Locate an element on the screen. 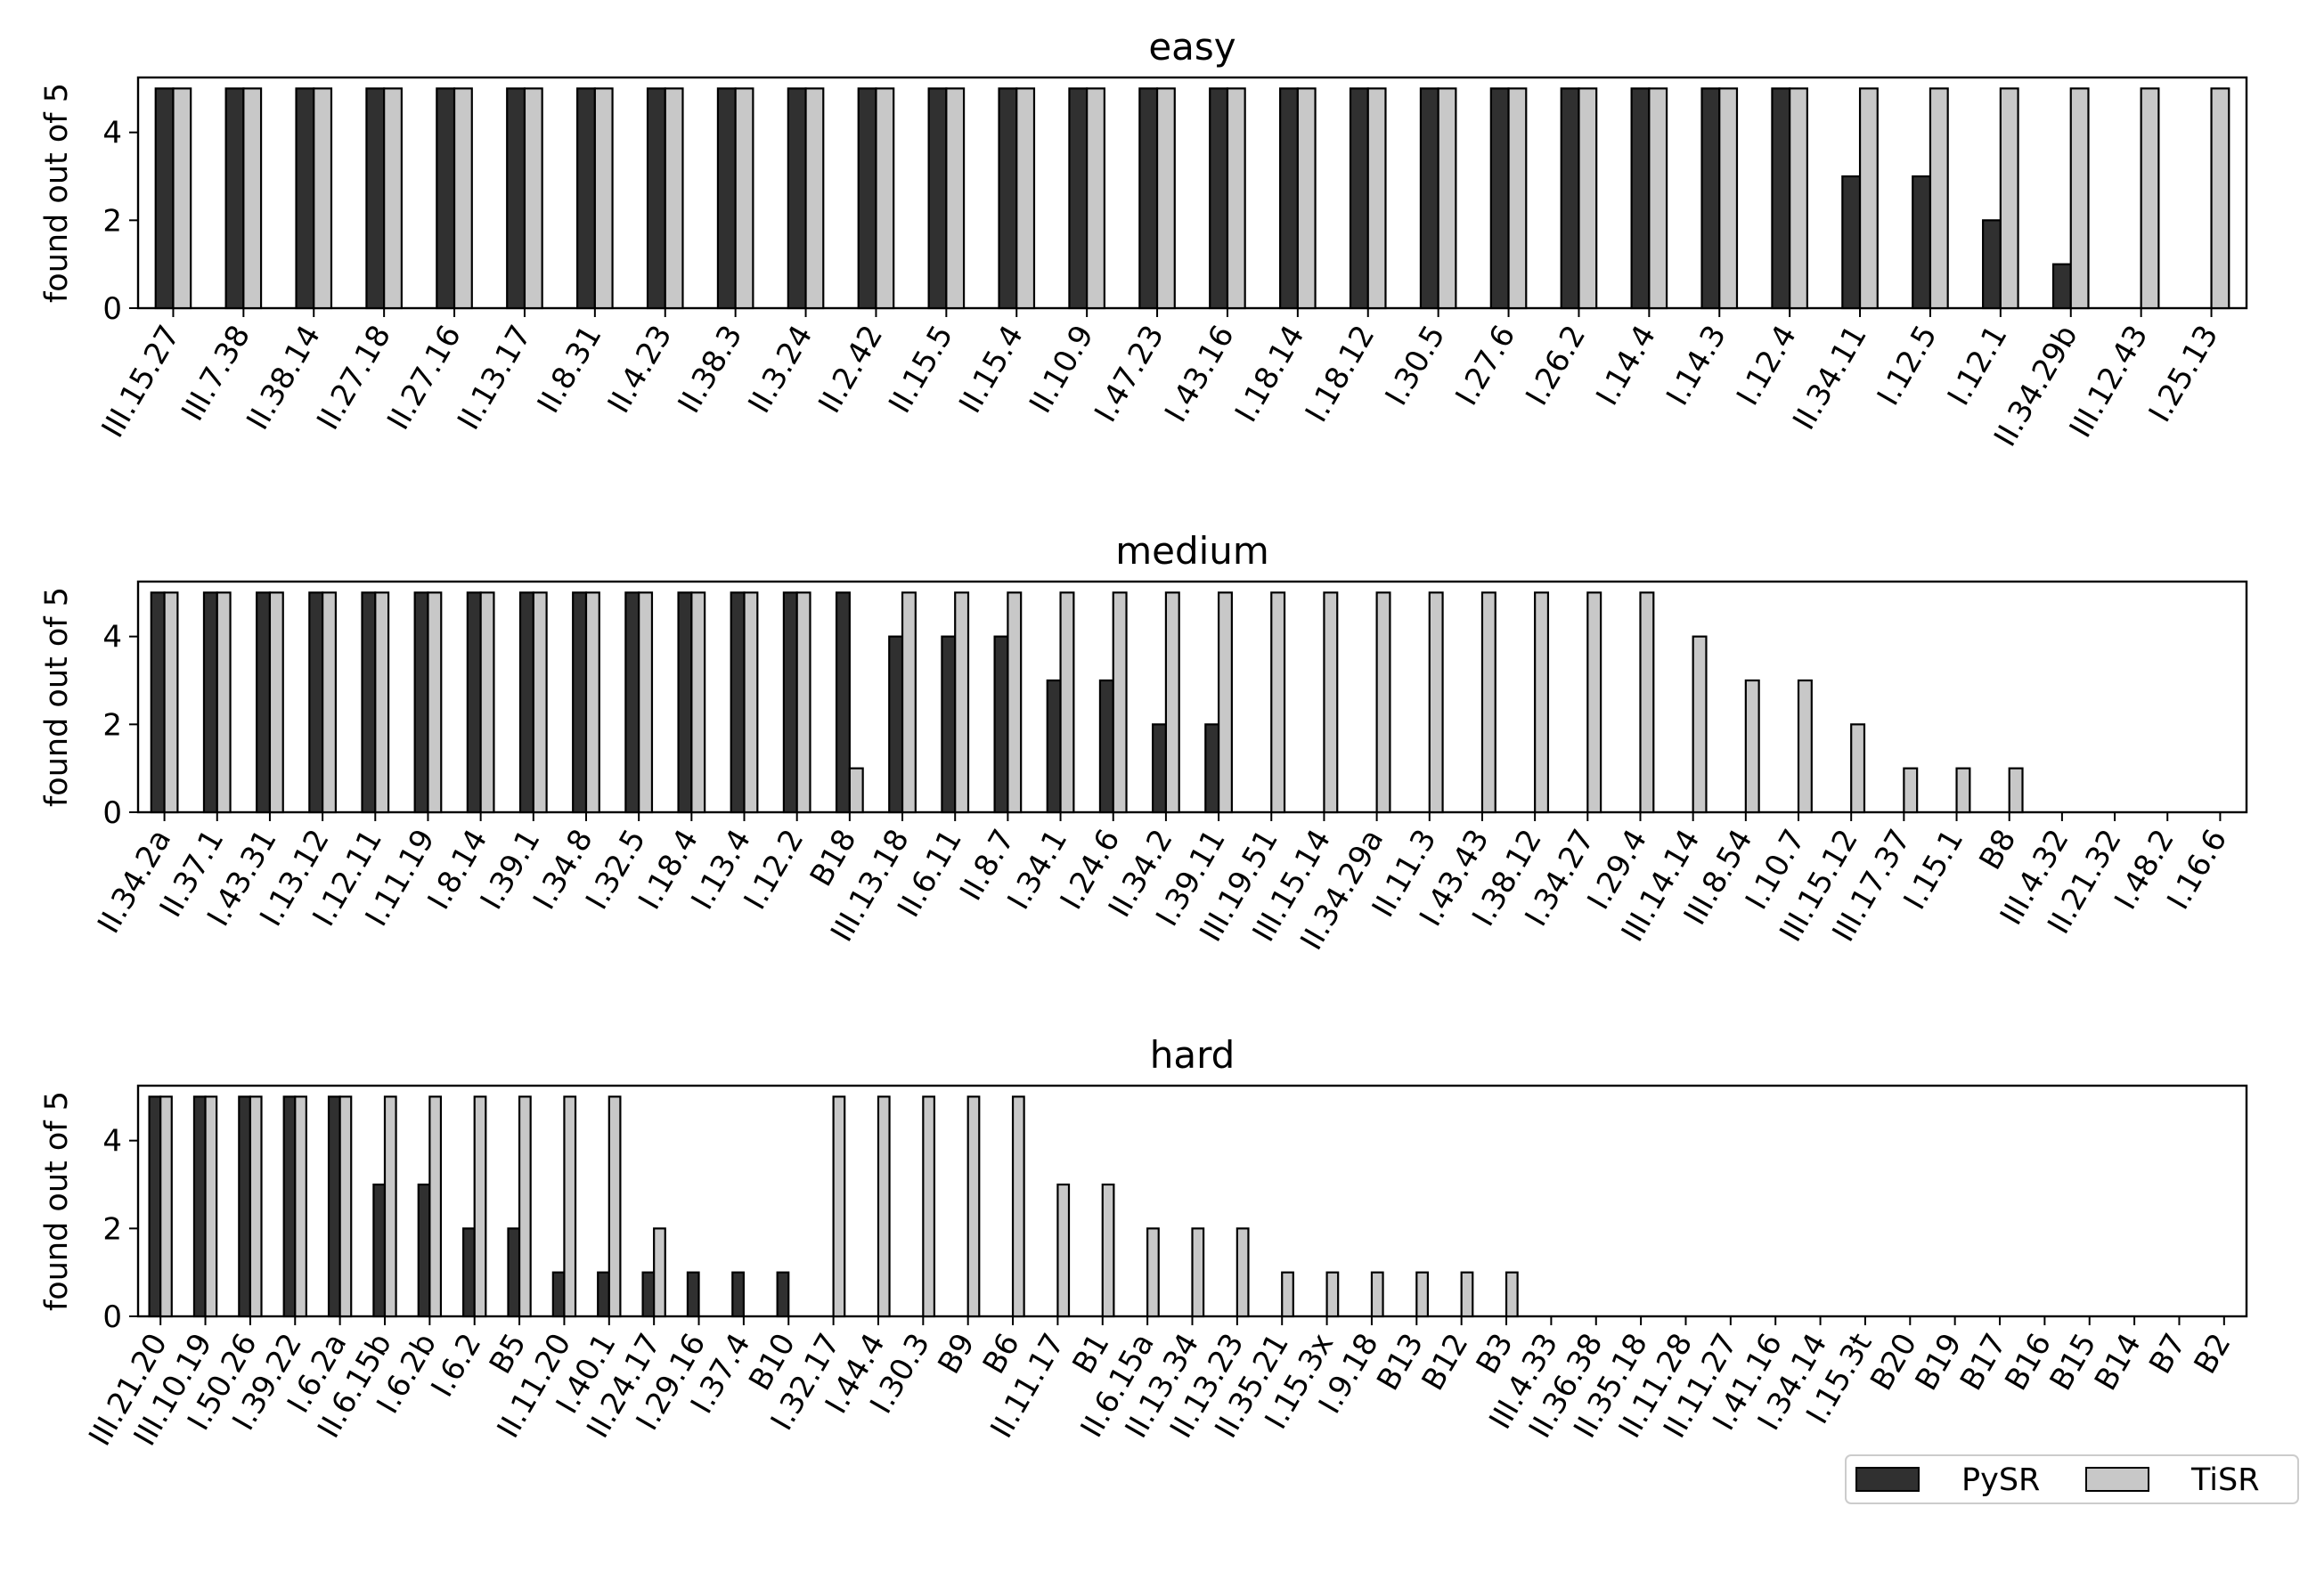  x-tick-label-i-14-4: I.14.4 is located at coordinates (1626, 366).